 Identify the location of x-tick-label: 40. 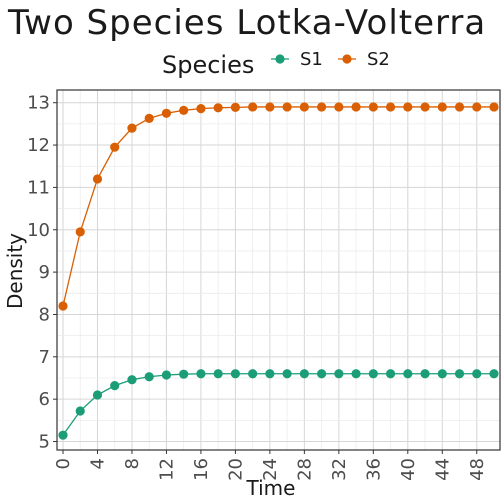
(408, 469).